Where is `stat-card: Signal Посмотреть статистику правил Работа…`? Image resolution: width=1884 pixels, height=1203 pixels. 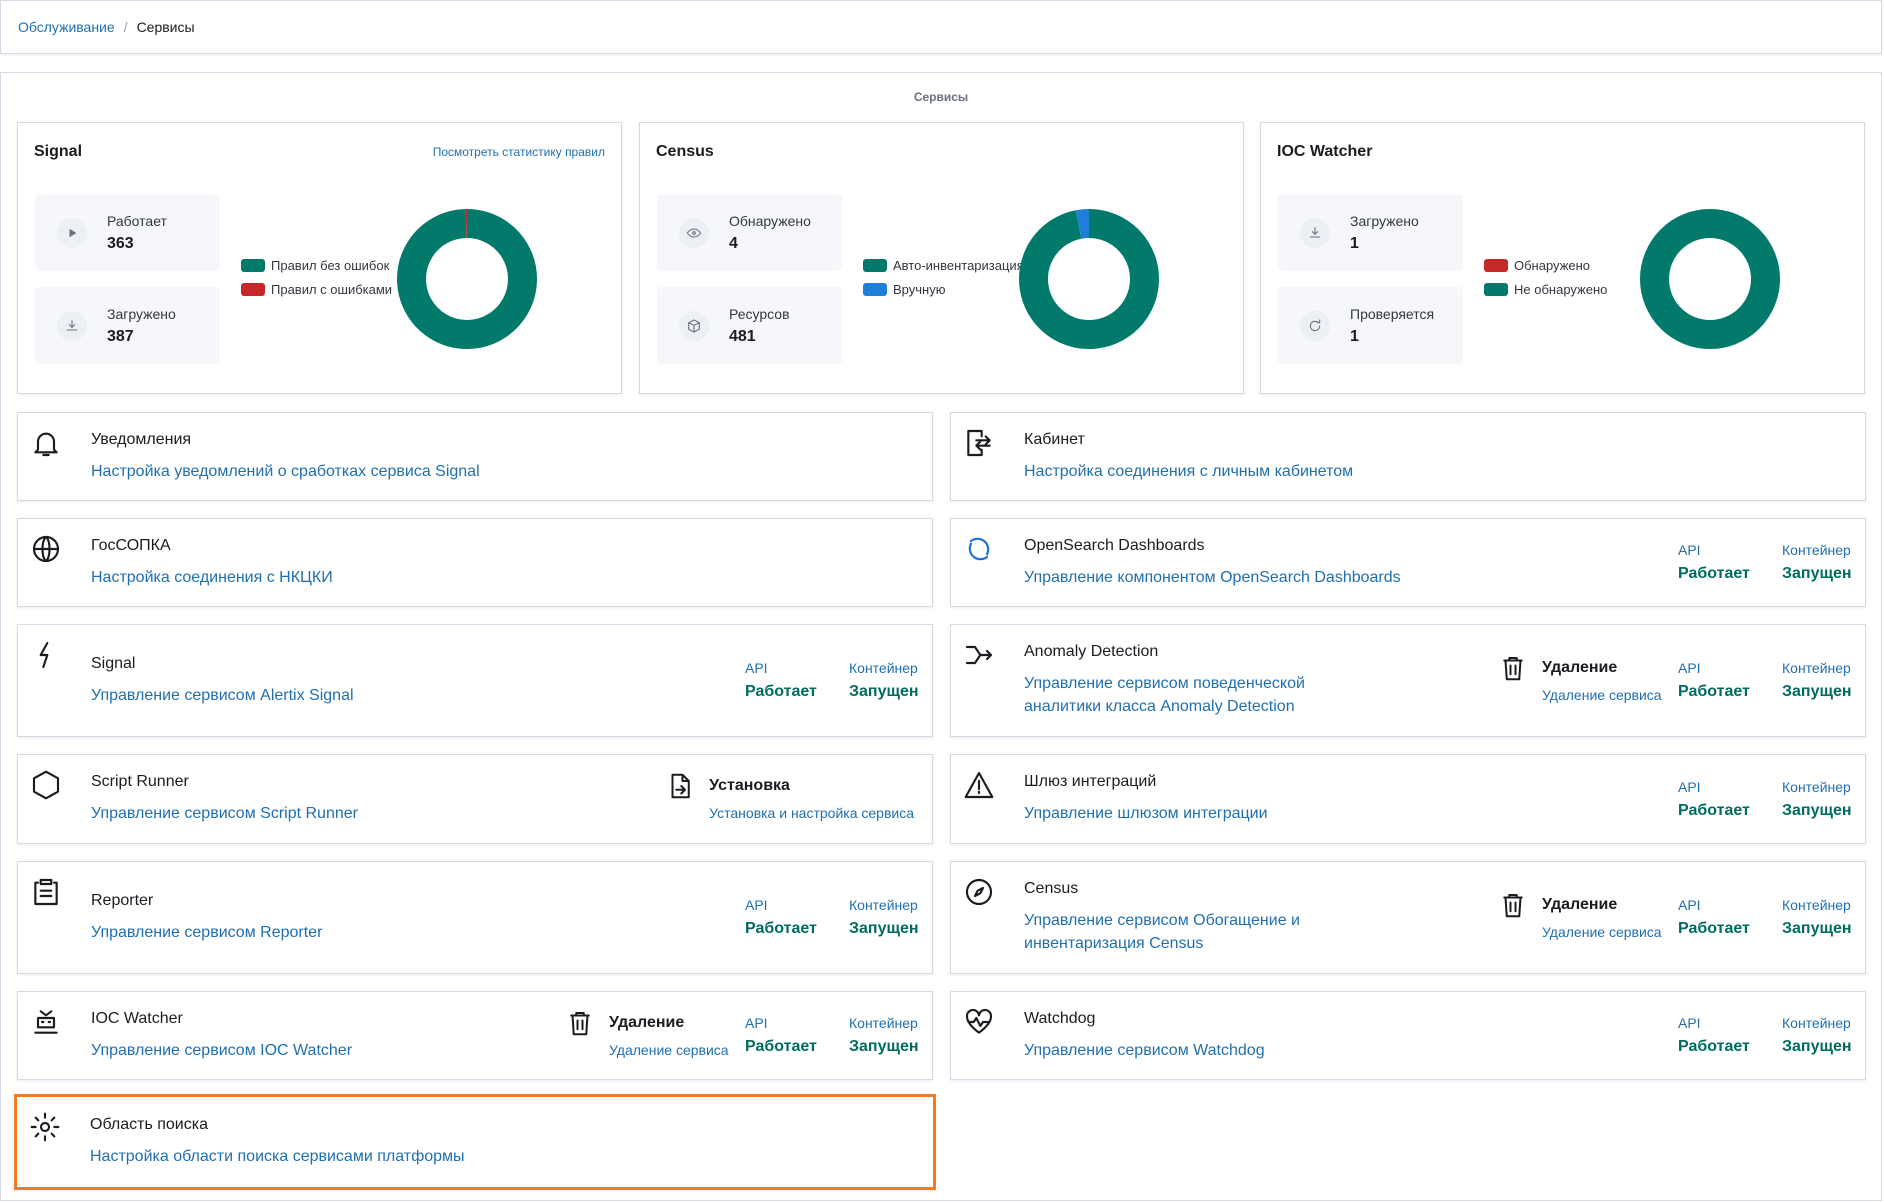 stat-card: Signal Посмотреть статистику правил Работа… is located at coordinates (319, 258).